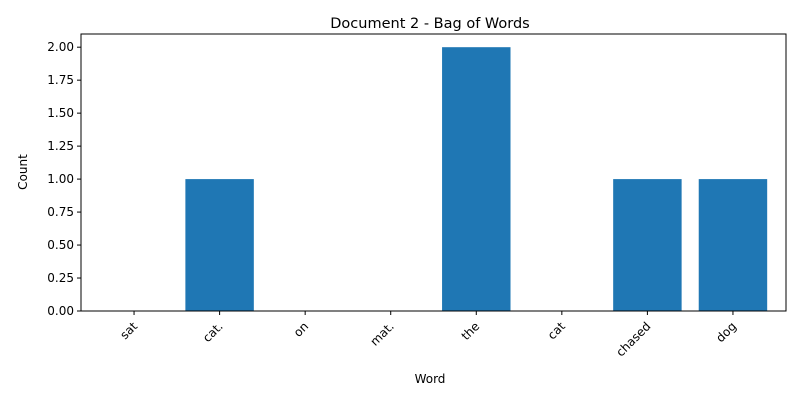  What do you see at coordinates (60, 245) in the screenshot?
I see `y-tick-label: 0.50` at bounding box center [60, 245].